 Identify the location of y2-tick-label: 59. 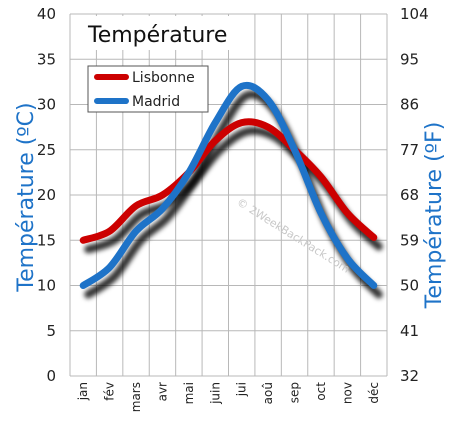
(409, 240).